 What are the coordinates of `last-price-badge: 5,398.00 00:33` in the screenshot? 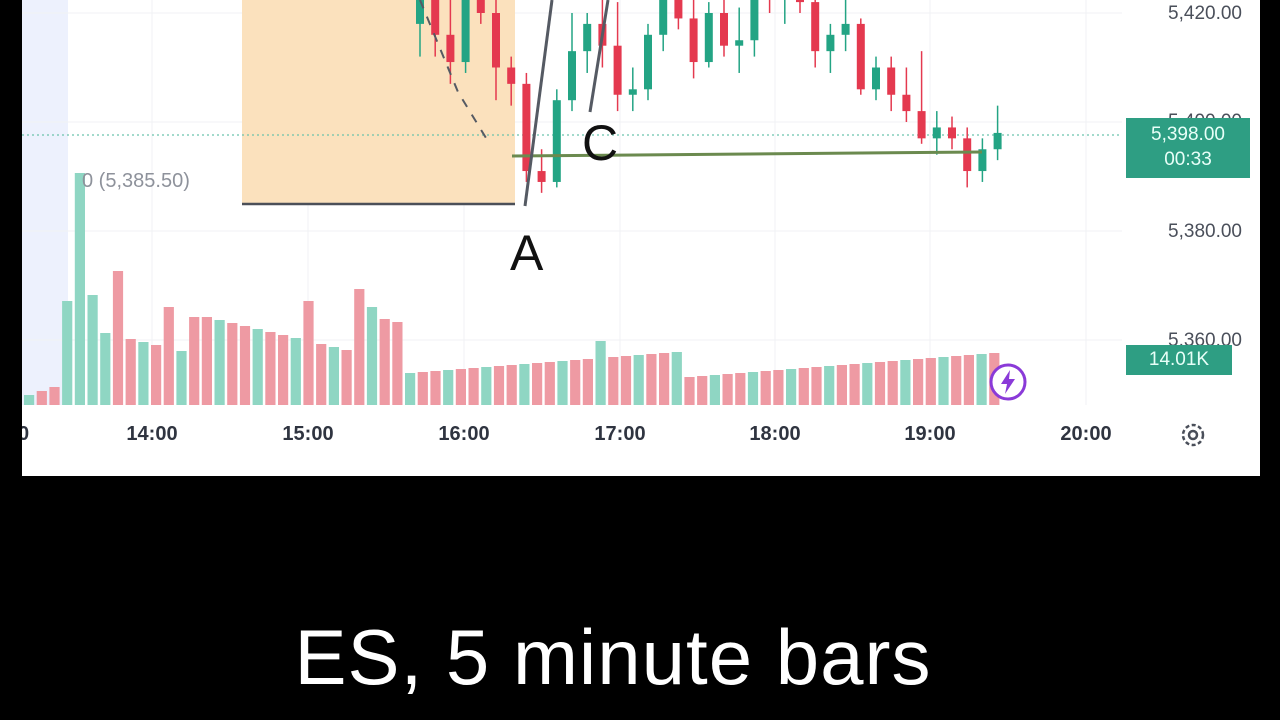 It's located at (1188, 148).